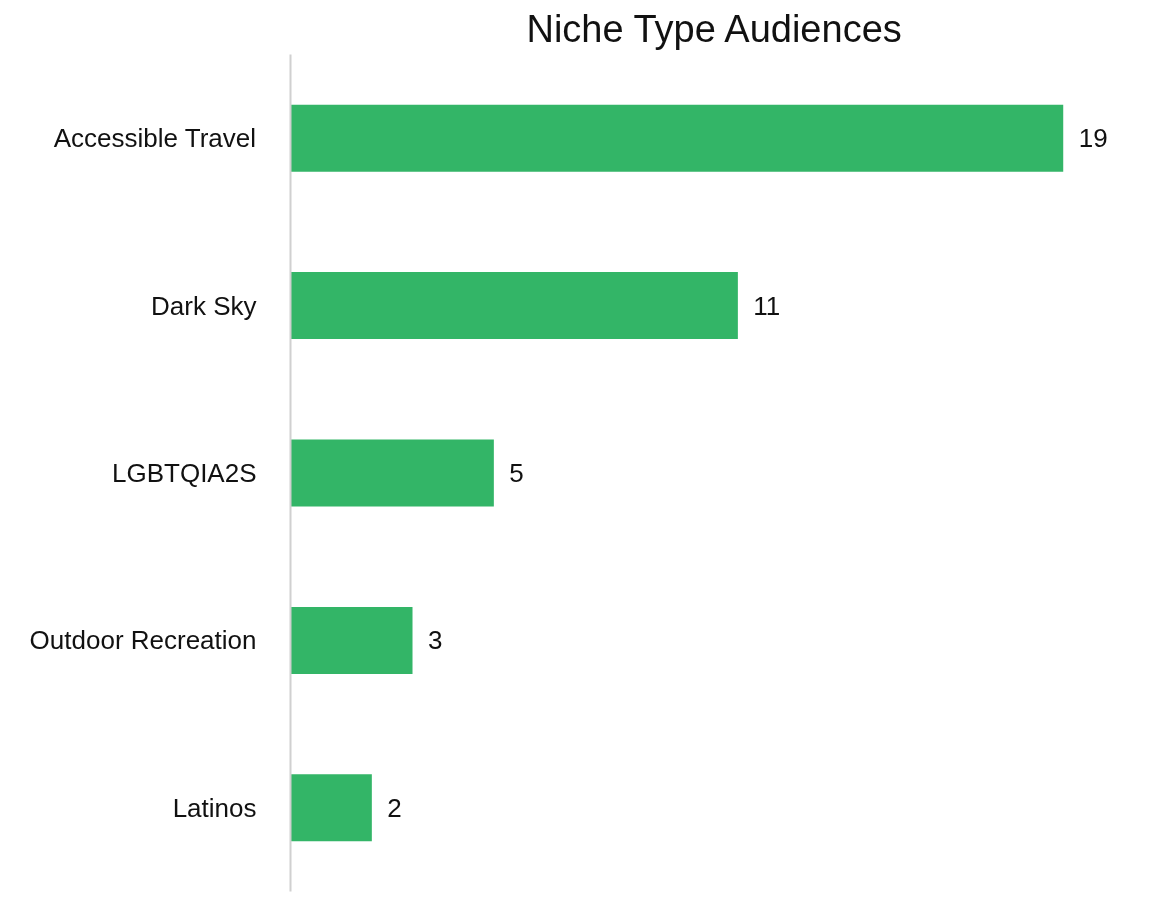 Image resolution: width=1160 pixels, height=901 pixels. What do you see at coordinates (155, 138) in the screenshot?
I see `y-tick-label: Accessible Travel` at bounding box center [155, 138].